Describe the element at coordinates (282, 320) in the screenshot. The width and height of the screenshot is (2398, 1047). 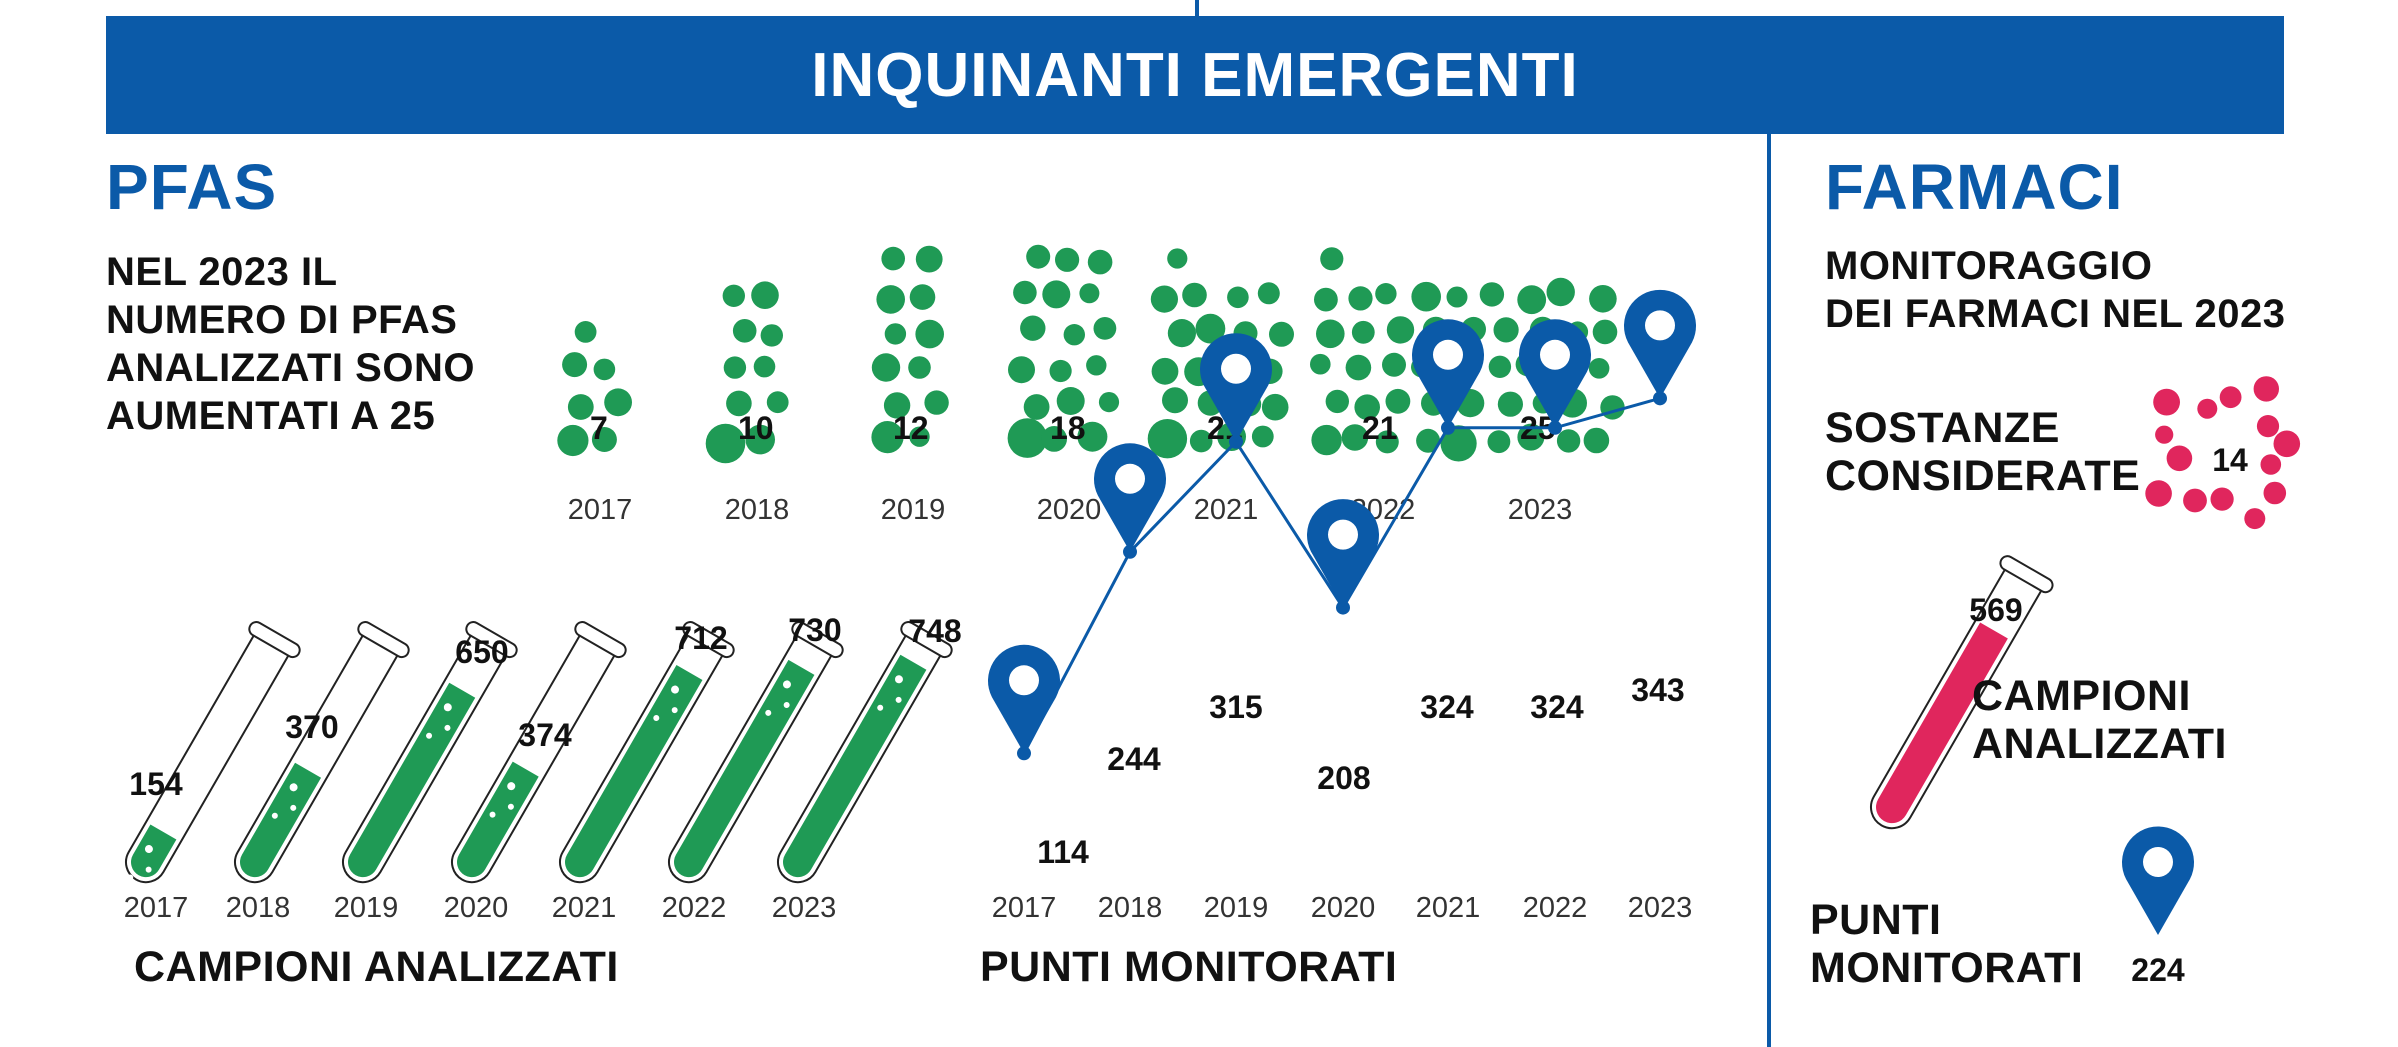
I see `pfas-intro-line-2: NUMERO DI PFAS` at that location.